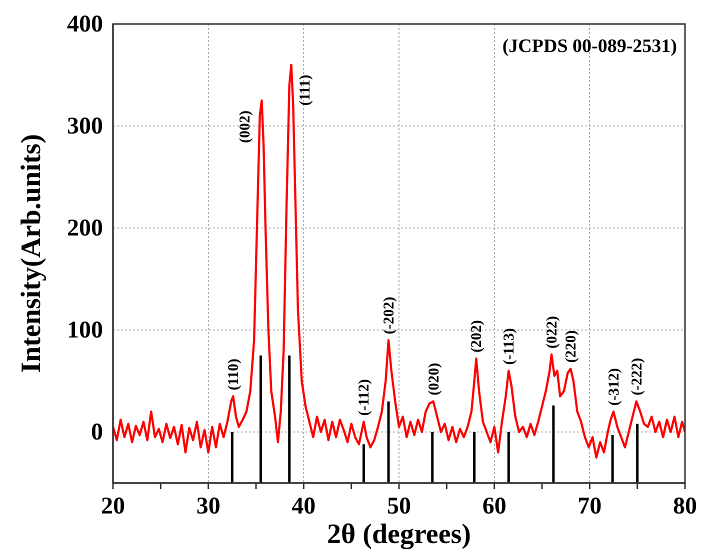  Describe the element at coordinates (399, 534) in the screenshot. I see `x-axis-title: 2θ (degrees)` at that location.